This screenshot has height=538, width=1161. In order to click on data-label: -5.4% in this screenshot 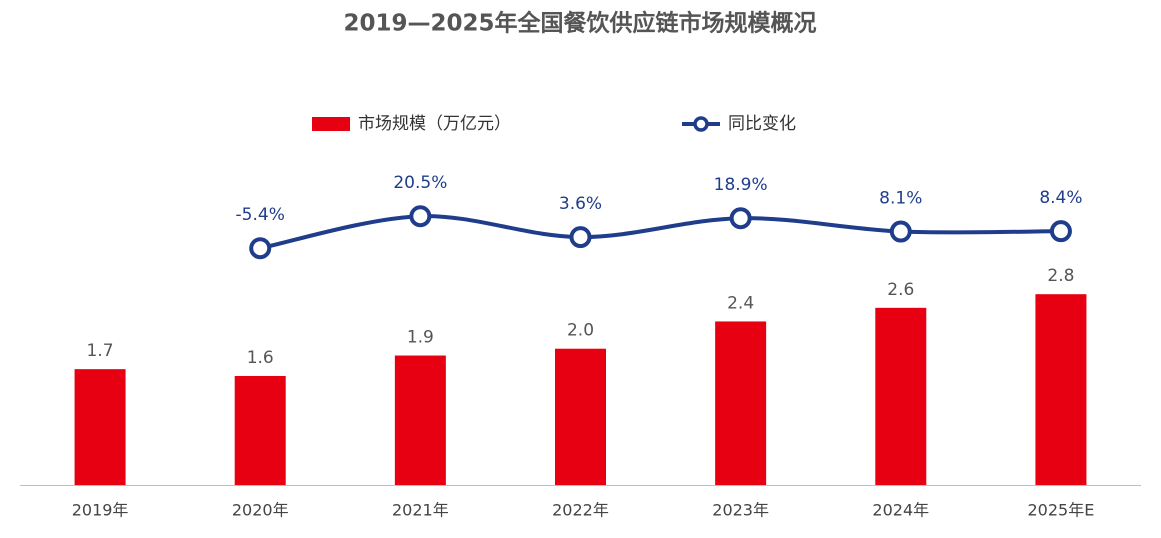, I will do `click(260, 215)`.